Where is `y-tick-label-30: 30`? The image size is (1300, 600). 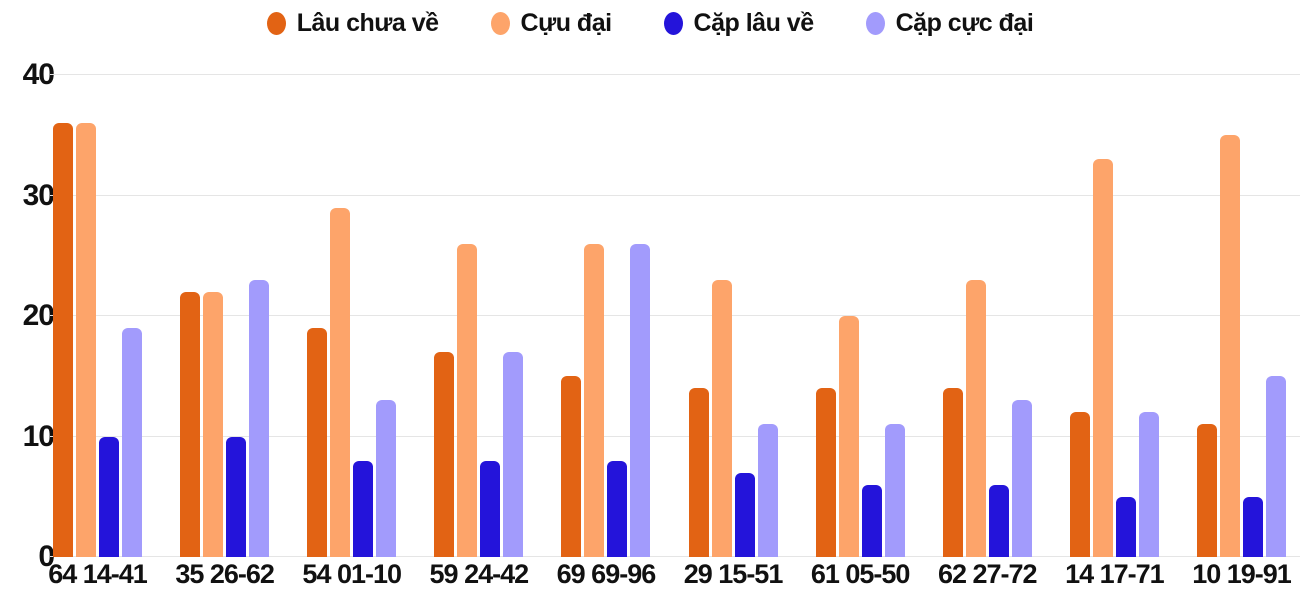 y-tick-label-30: 30 is located at coordinates (38, 195).